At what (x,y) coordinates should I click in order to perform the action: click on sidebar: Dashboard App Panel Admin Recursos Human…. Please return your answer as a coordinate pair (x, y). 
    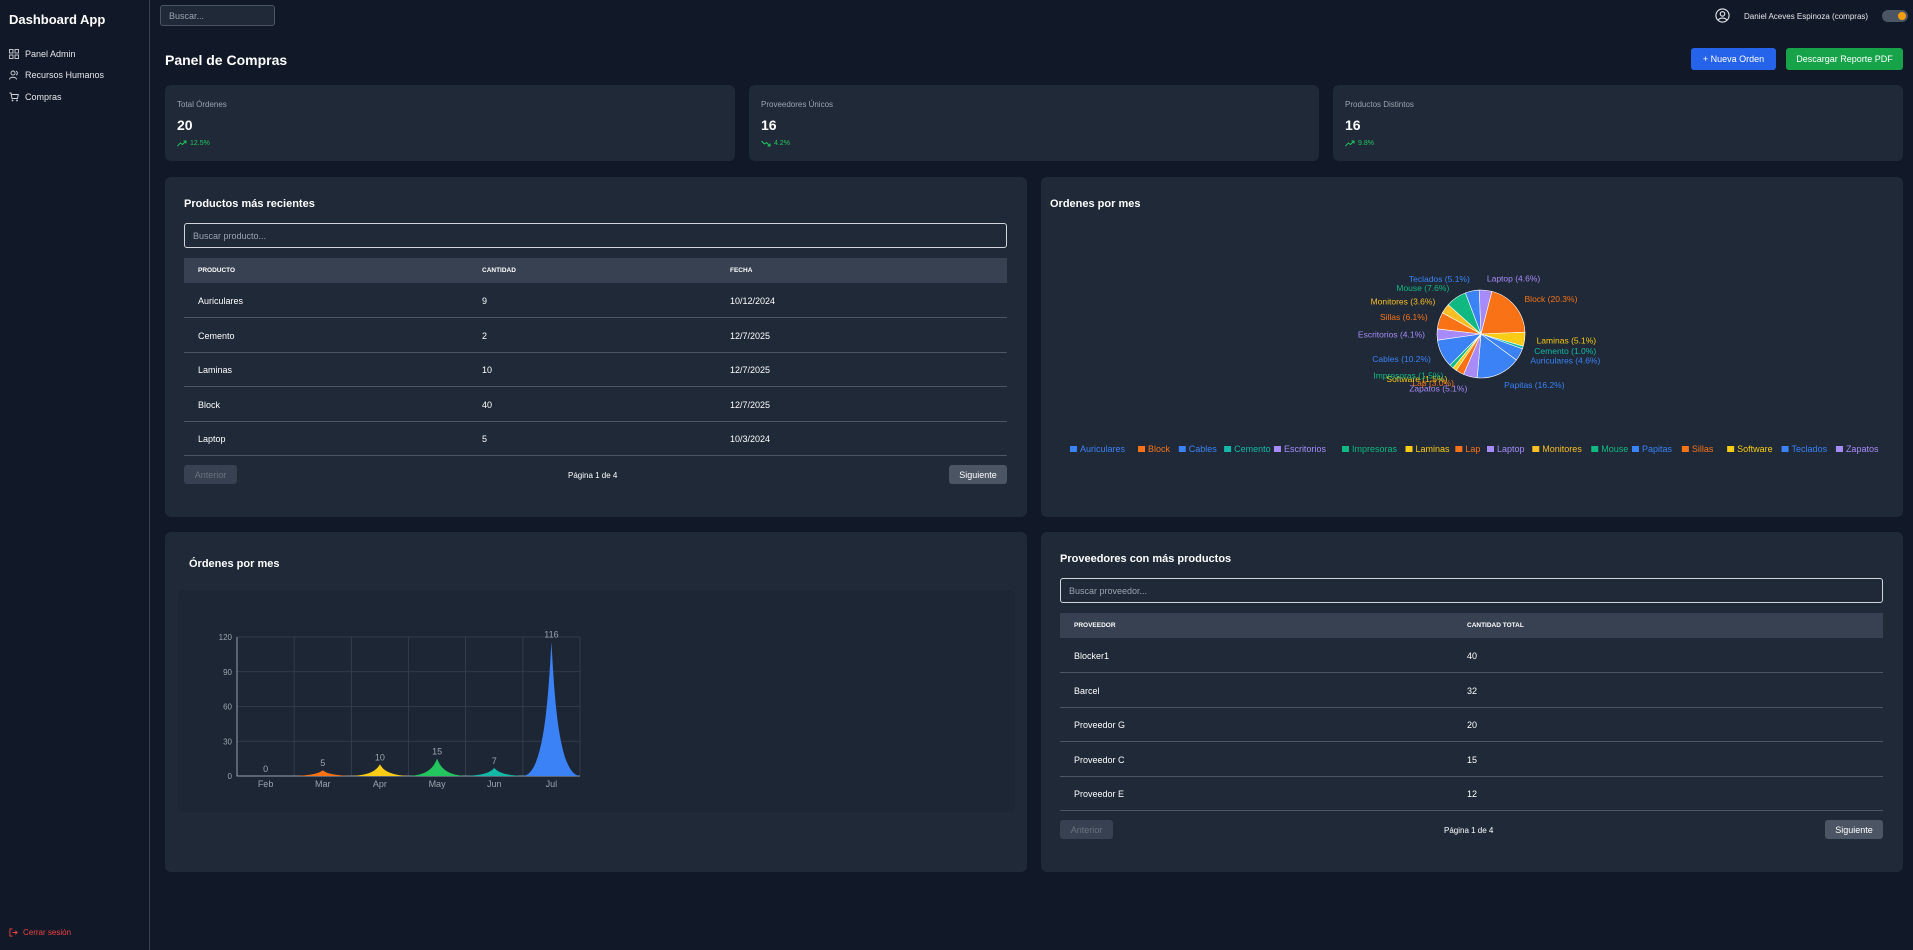
    Looking at the image, I should click on (75, 475).